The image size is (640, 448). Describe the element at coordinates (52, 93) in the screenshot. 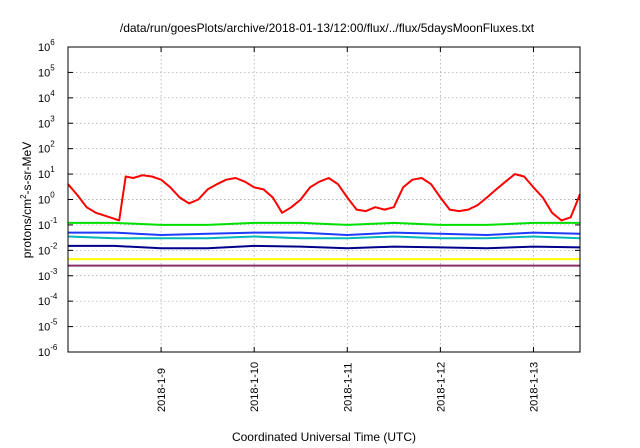

I see `y-tick-exponent: 4` at that location.